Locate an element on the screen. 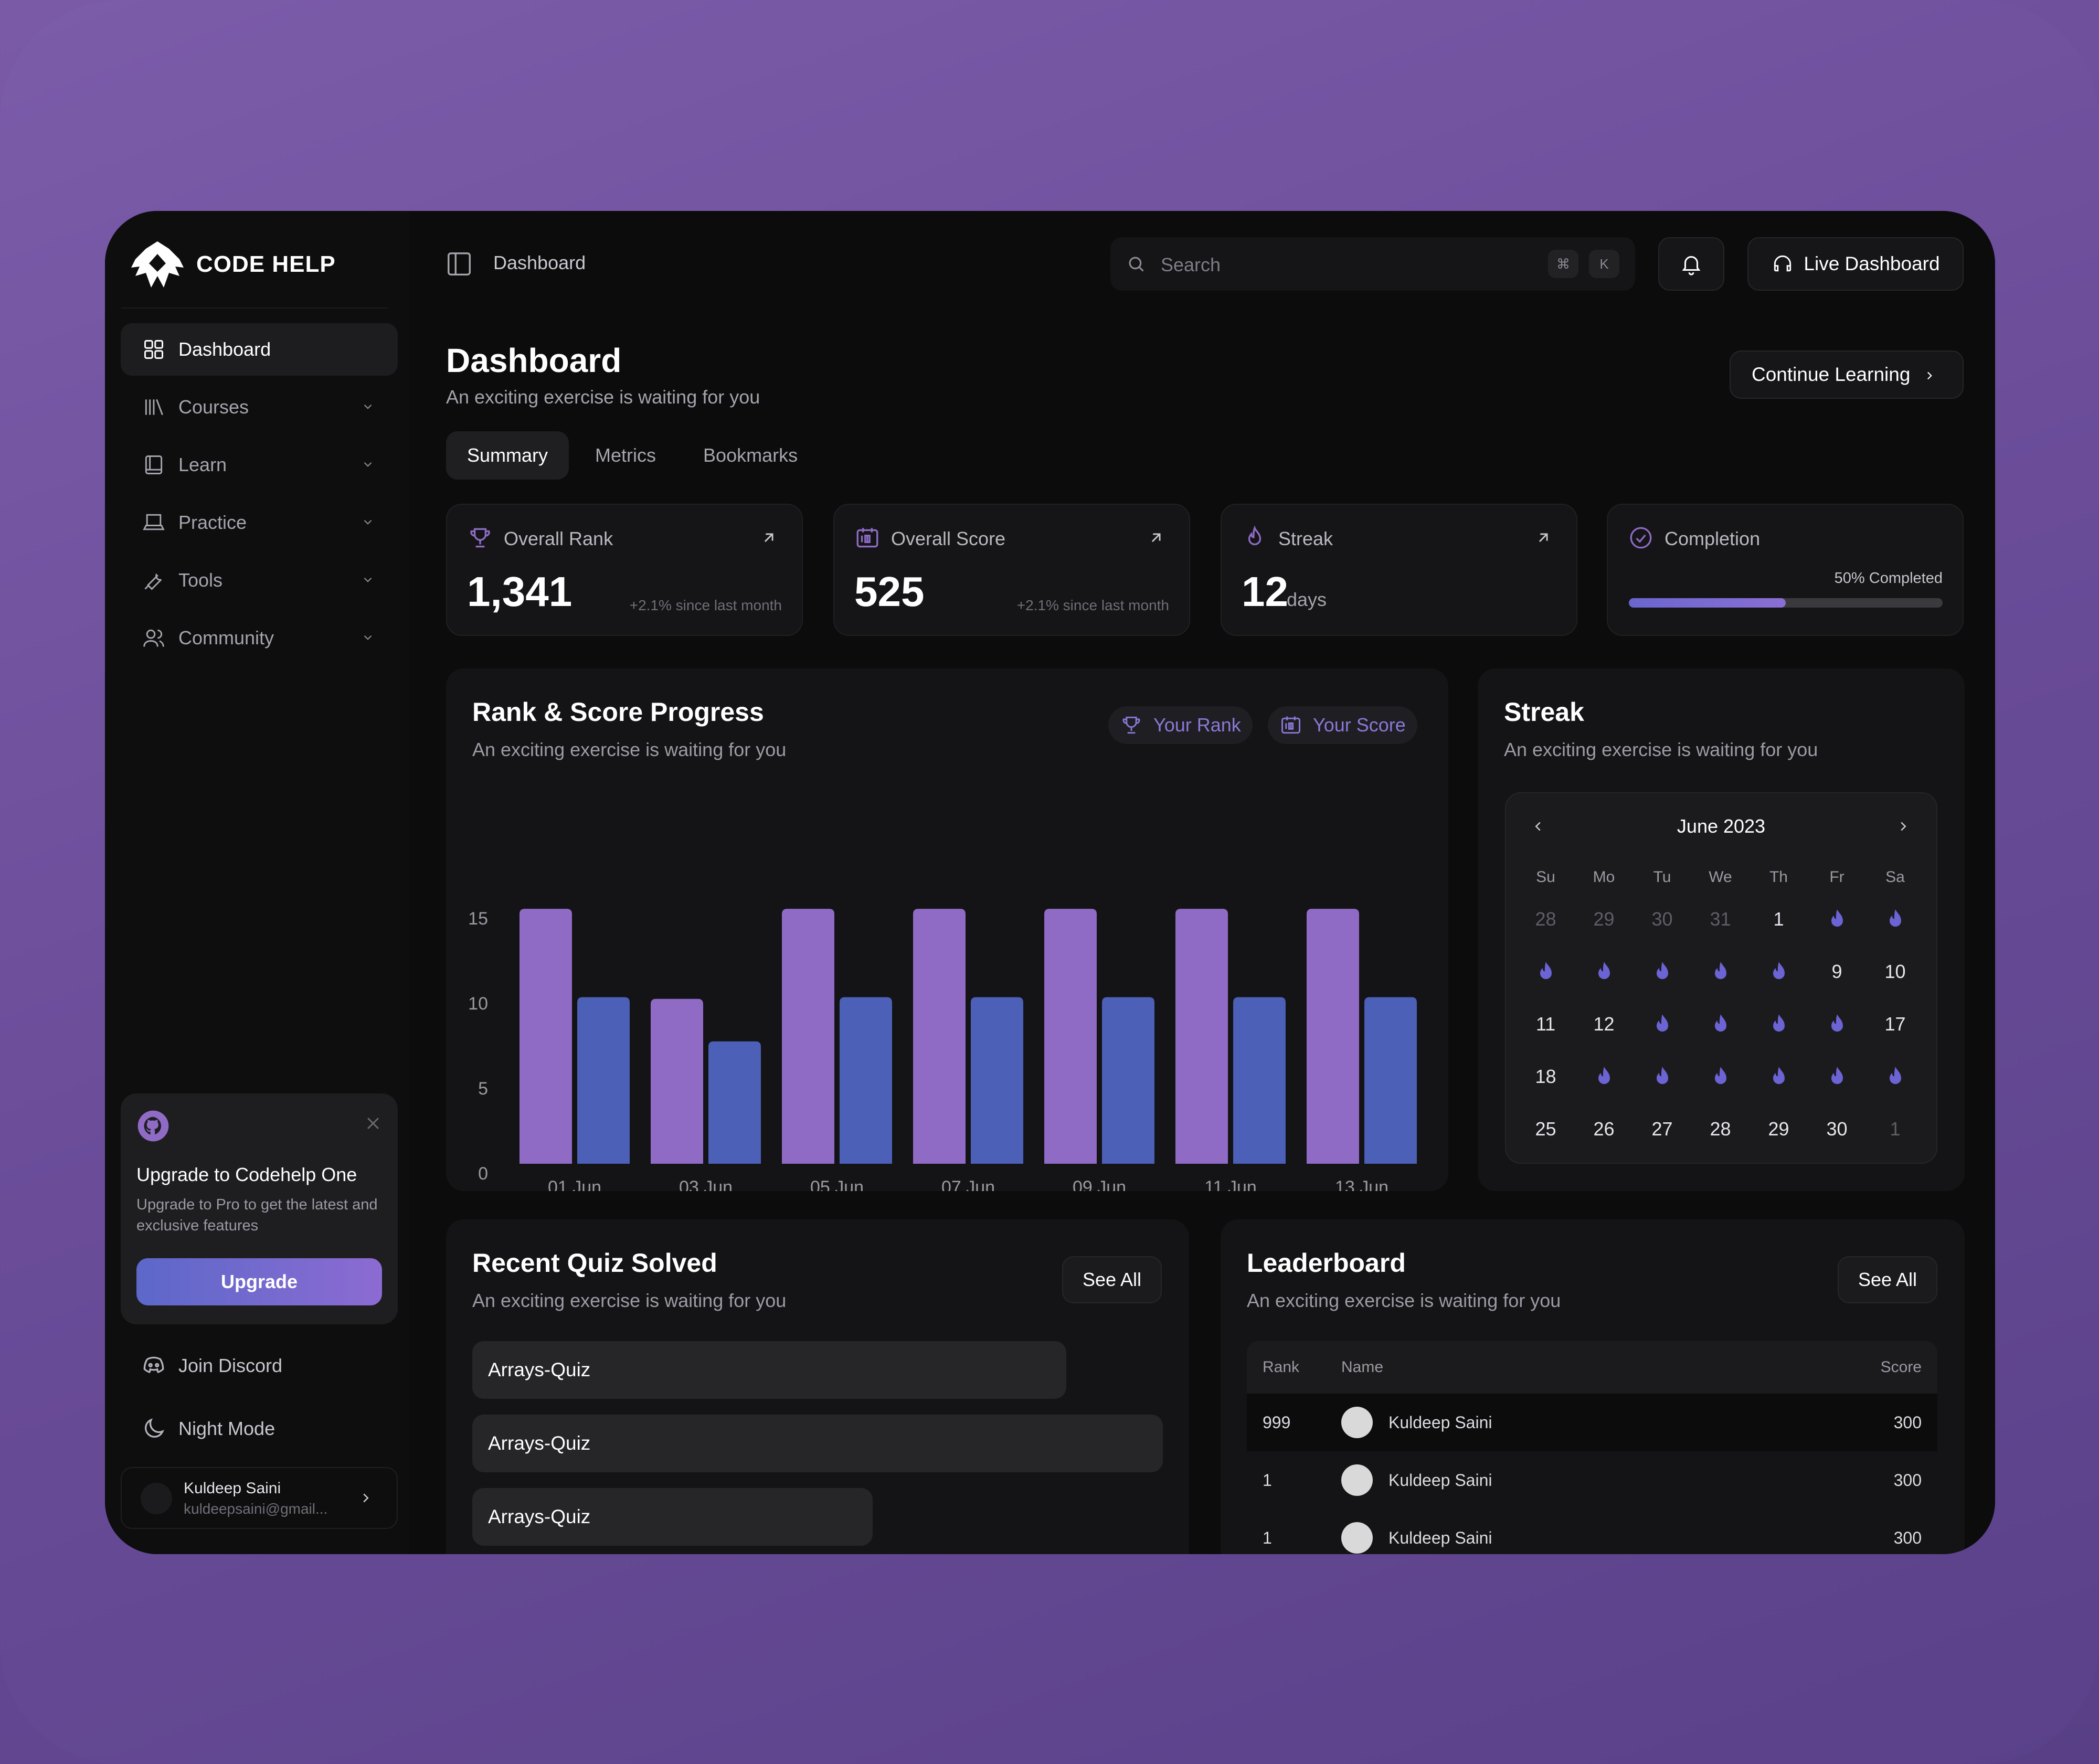 The width and height of the screenshot is (2099, 1764). stat-label: Completion is located at coordinates (1713, 538).